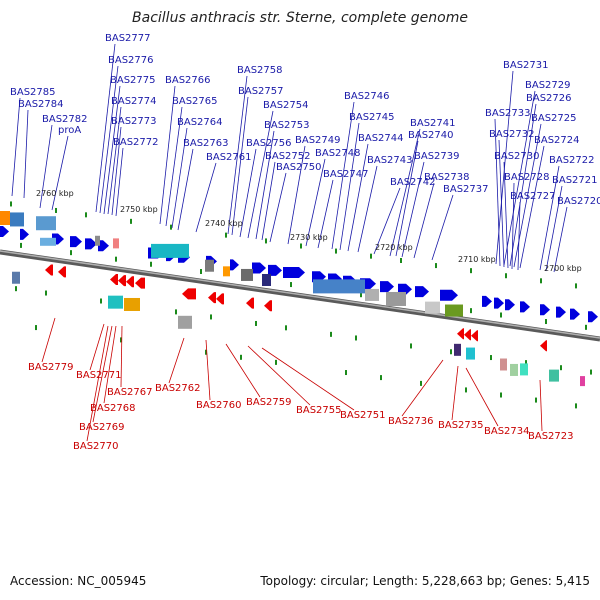 The width and height of the screenshot is (600, 600). Describe the element at coordinates (381, 138) in the screenshot. I see `forward-gene-label: BAS2744` at that location.